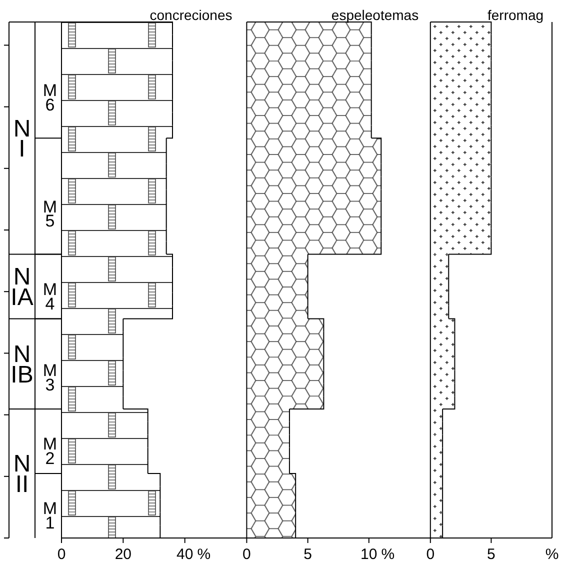 This screenshot has height=576, width=570. What do you see at coordinates (22, 474) in the screenshot?
I see `text: N II` at bounding box center [22, 474].